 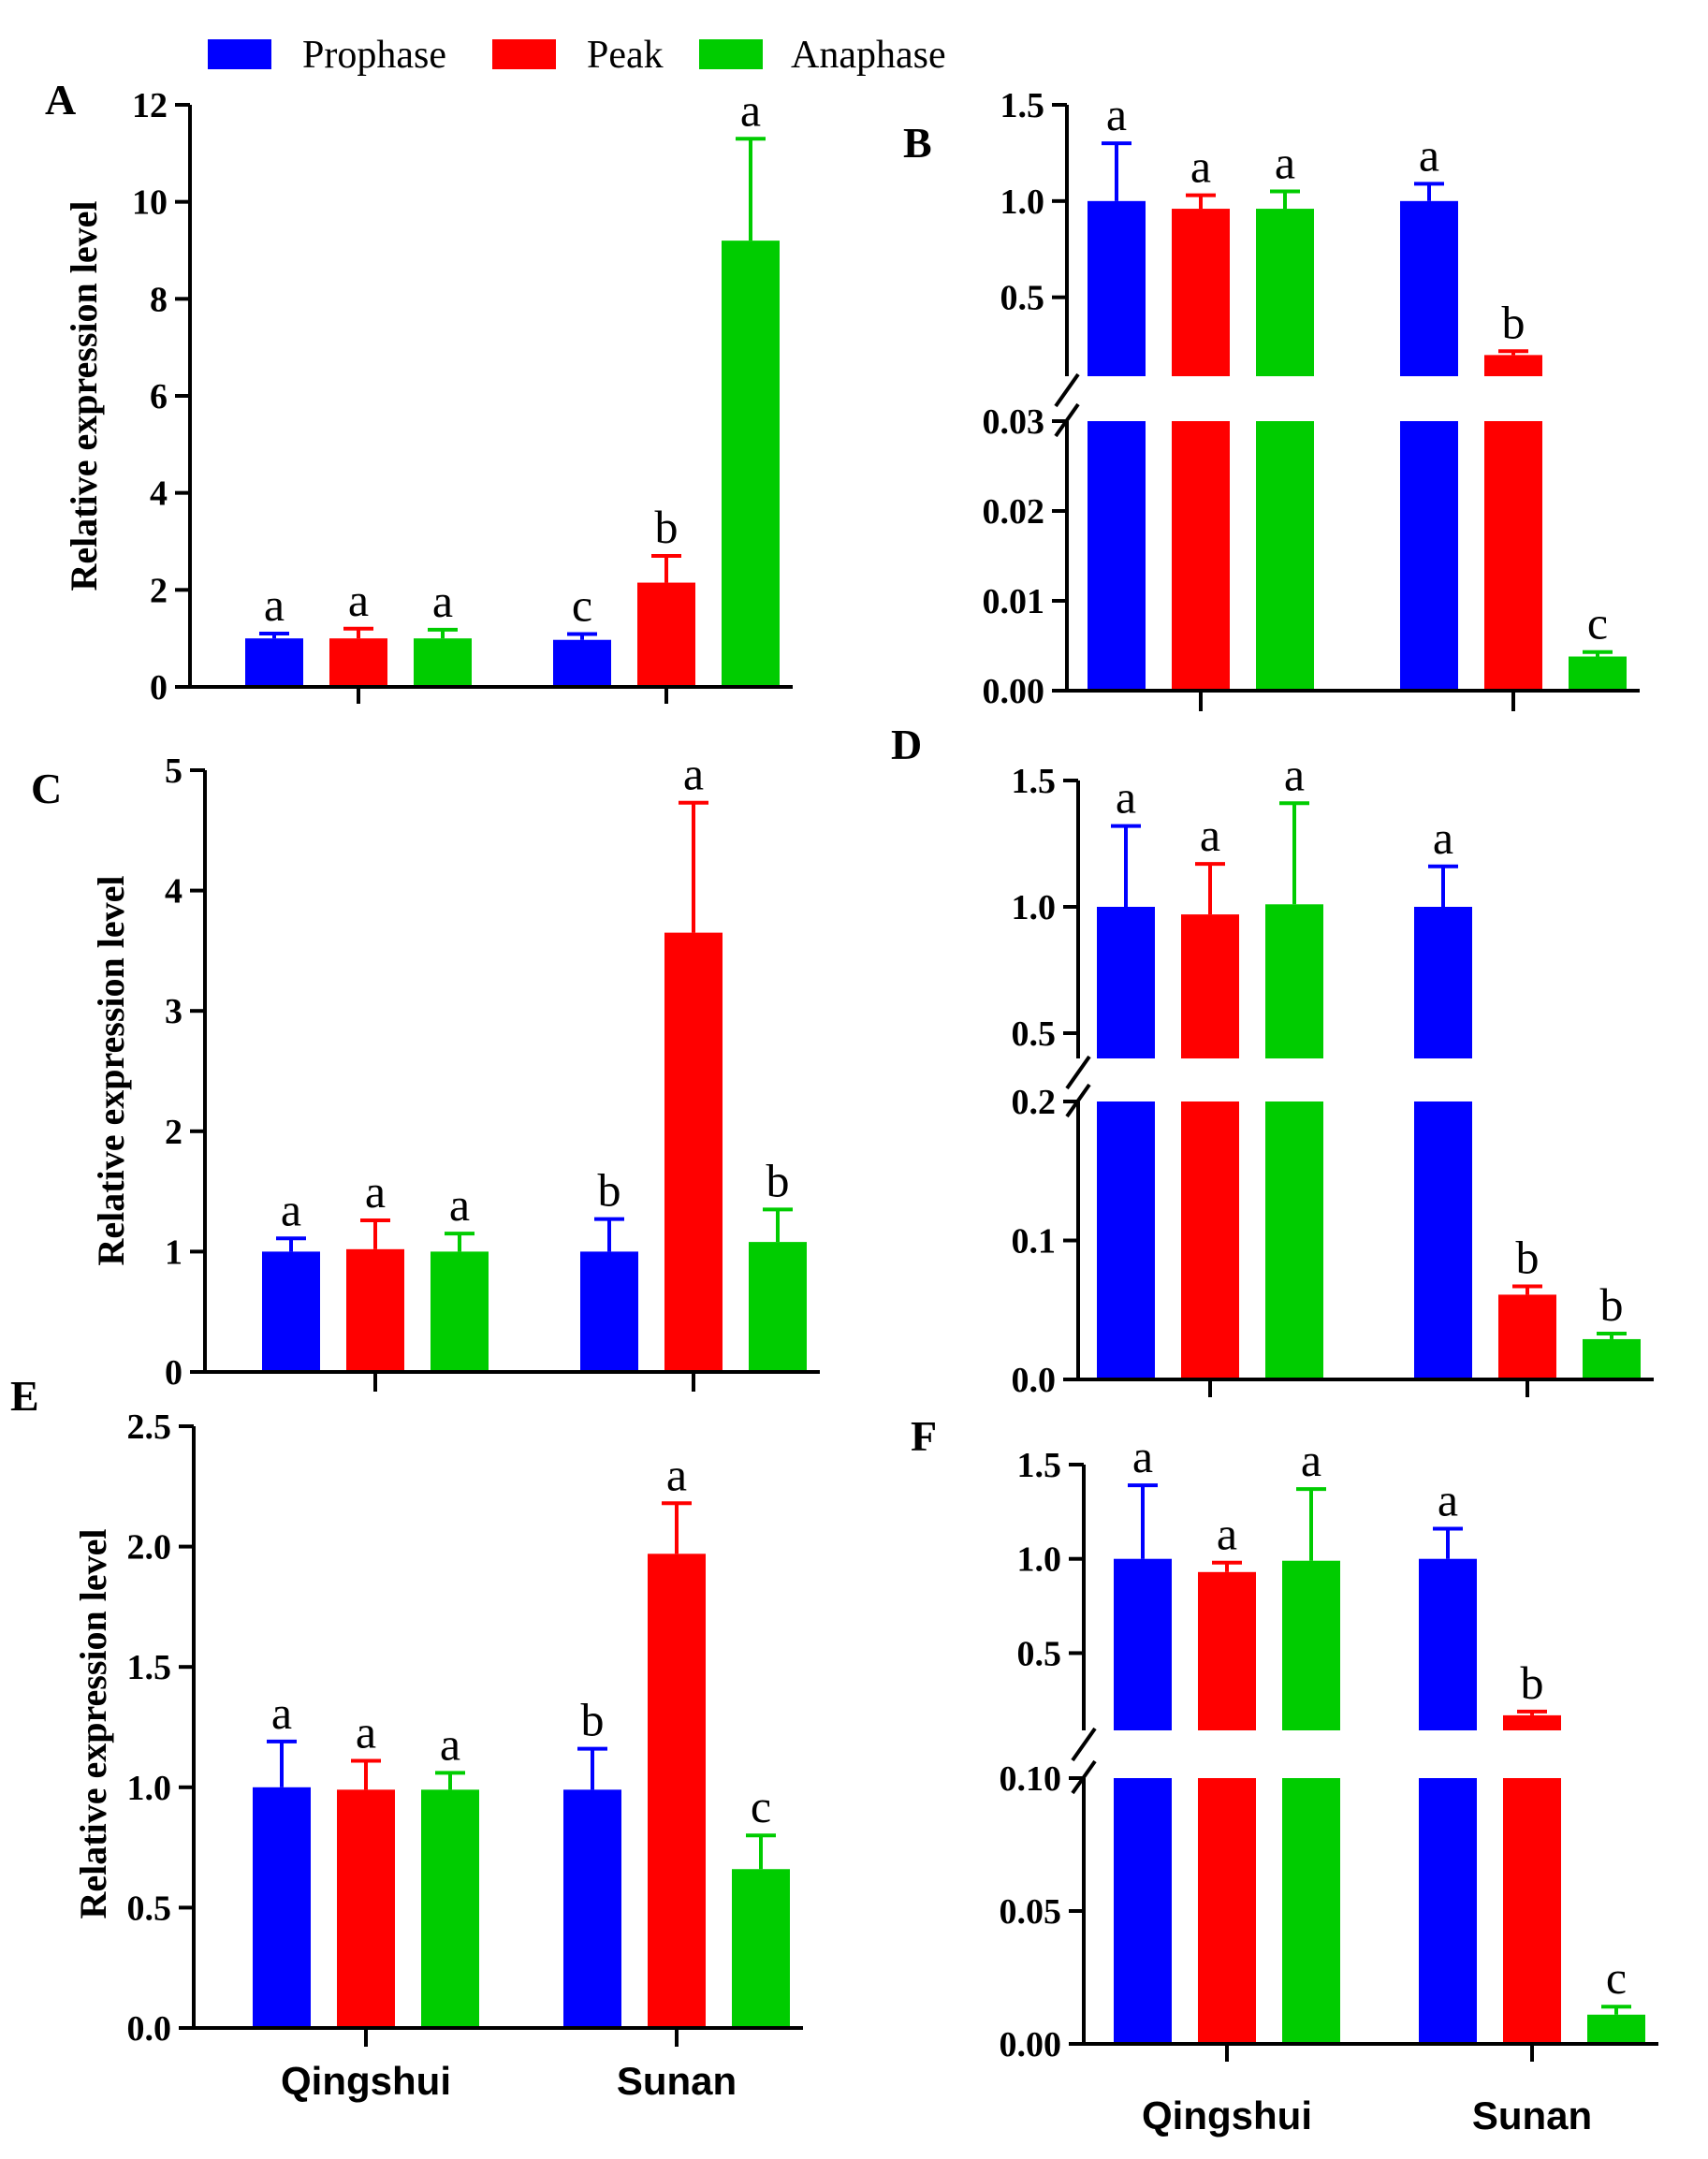 I want to click on bar-prophase-sunan-upper, so click(x=1443, y=982).